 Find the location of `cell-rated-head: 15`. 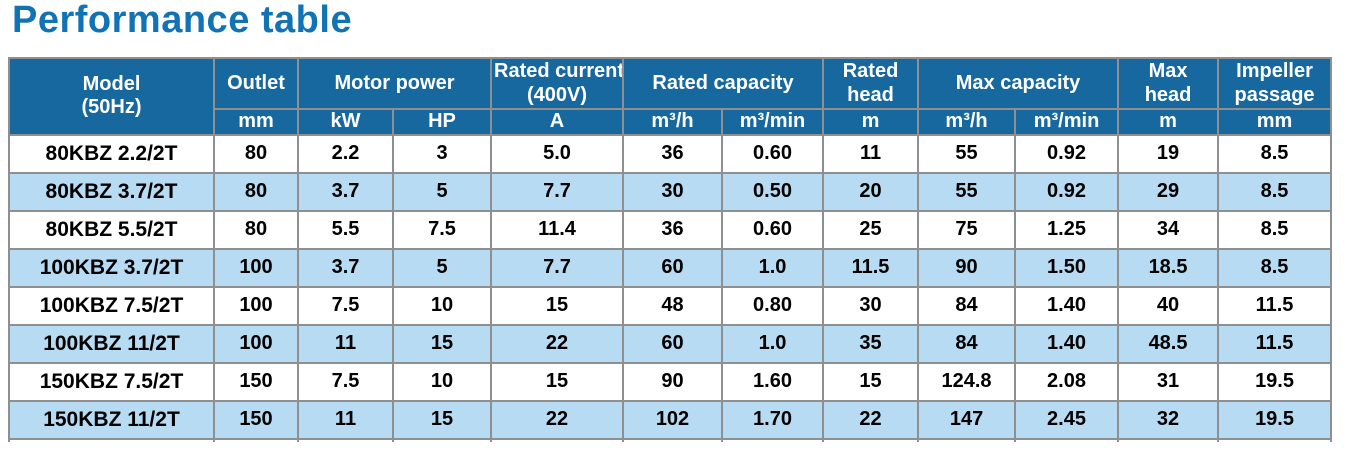

cell-rated-head: 15 is located at coordinates (871, 381).